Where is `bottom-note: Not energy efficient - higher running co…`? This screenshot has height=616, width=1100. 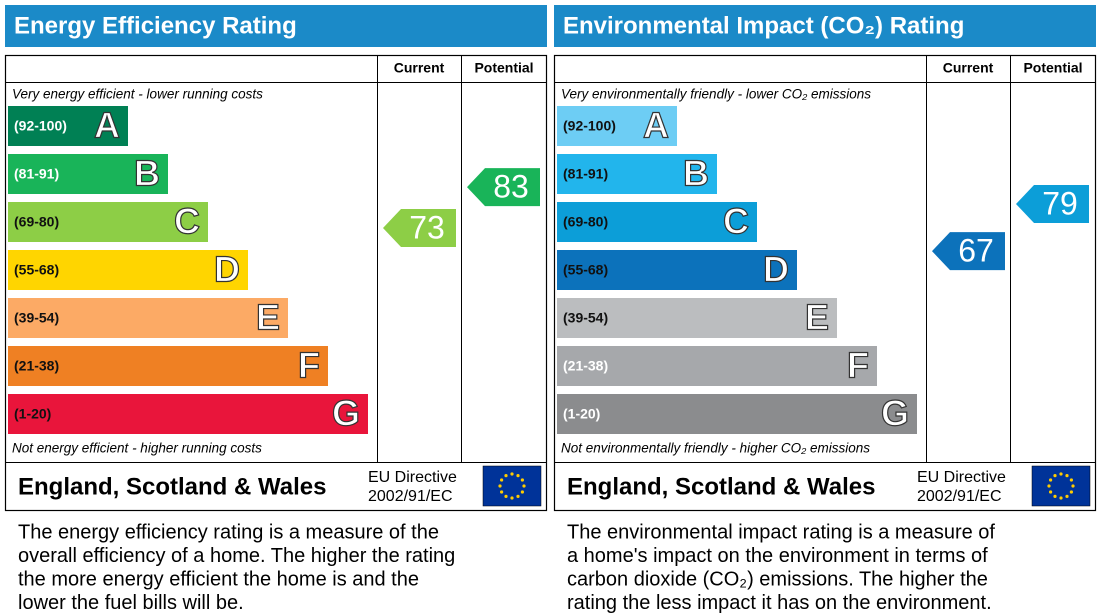 bottom-note: Not energy efficient - higher running co… is located at coordinates (137, 448).